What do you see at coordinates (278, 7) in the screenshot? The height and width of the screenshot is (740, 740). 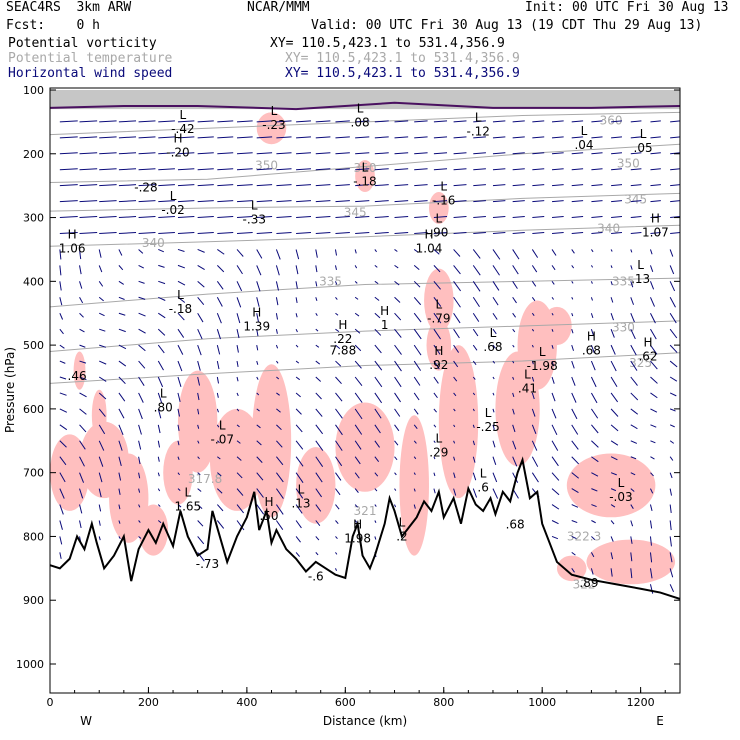 I see `org-title: NCAR/MMM` at bounding box center [278, 7].